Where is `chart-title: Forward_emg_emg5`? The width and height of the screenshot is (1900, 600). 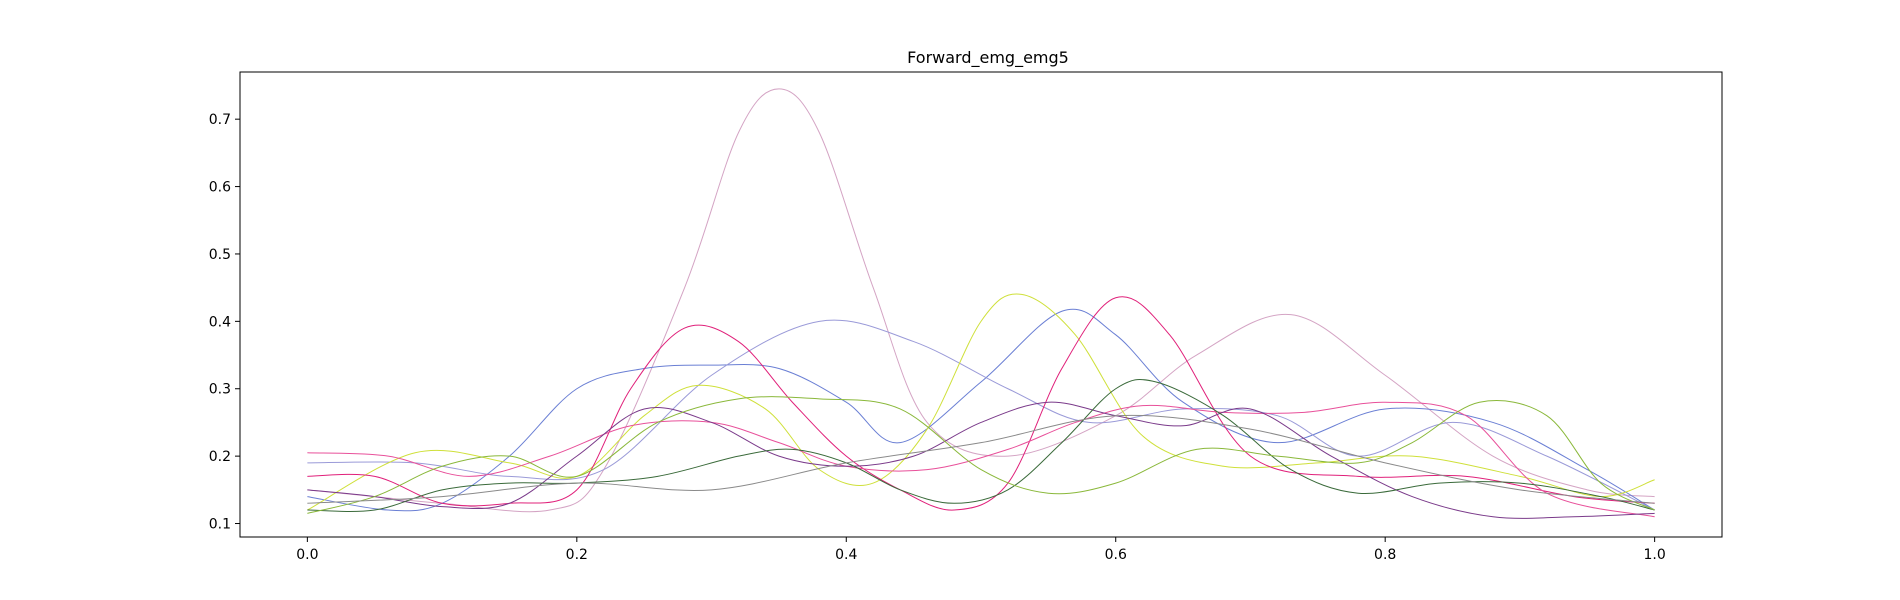 chart-title: Forward_emg_emg5 is located at coordinates (988, 58).